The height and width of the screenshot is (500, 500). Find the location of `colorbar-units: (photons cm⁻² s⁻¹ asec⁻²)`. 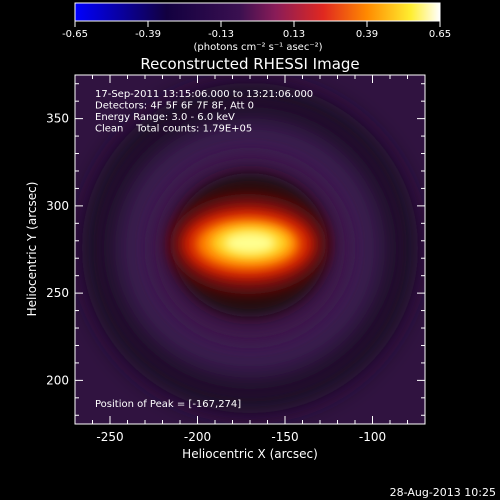

colorbar-units: (photons cm⁻² s⁻¹ asec⁻²) is located at coordinates (257, 47).